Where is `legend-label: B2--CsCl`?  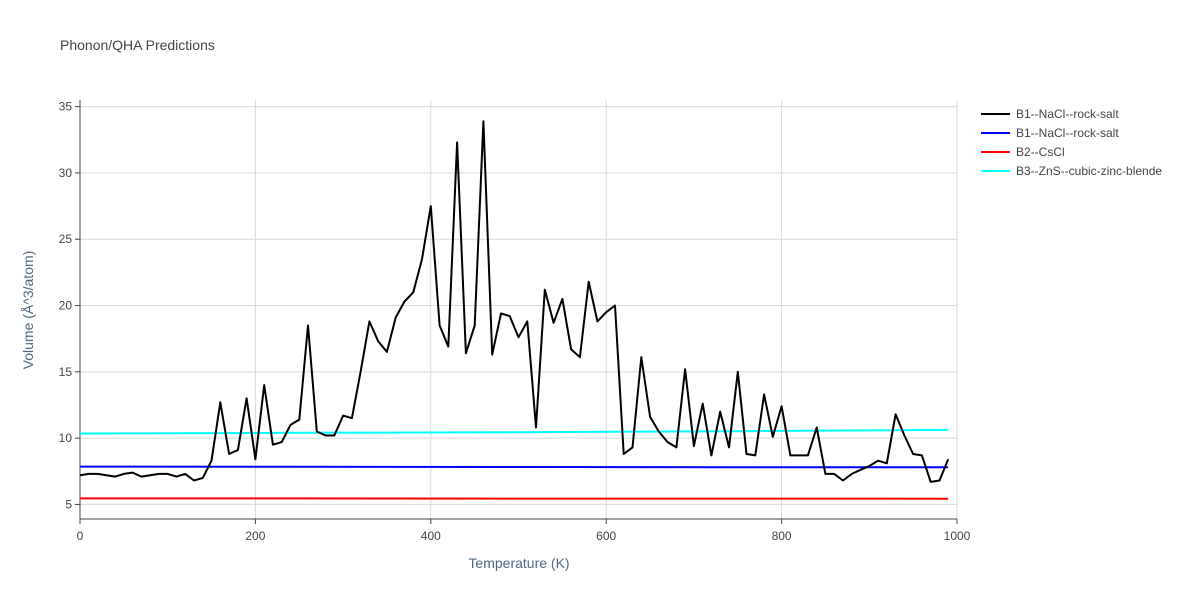
legend-label: B2--CsCl is located at coordinates (1040, 152).